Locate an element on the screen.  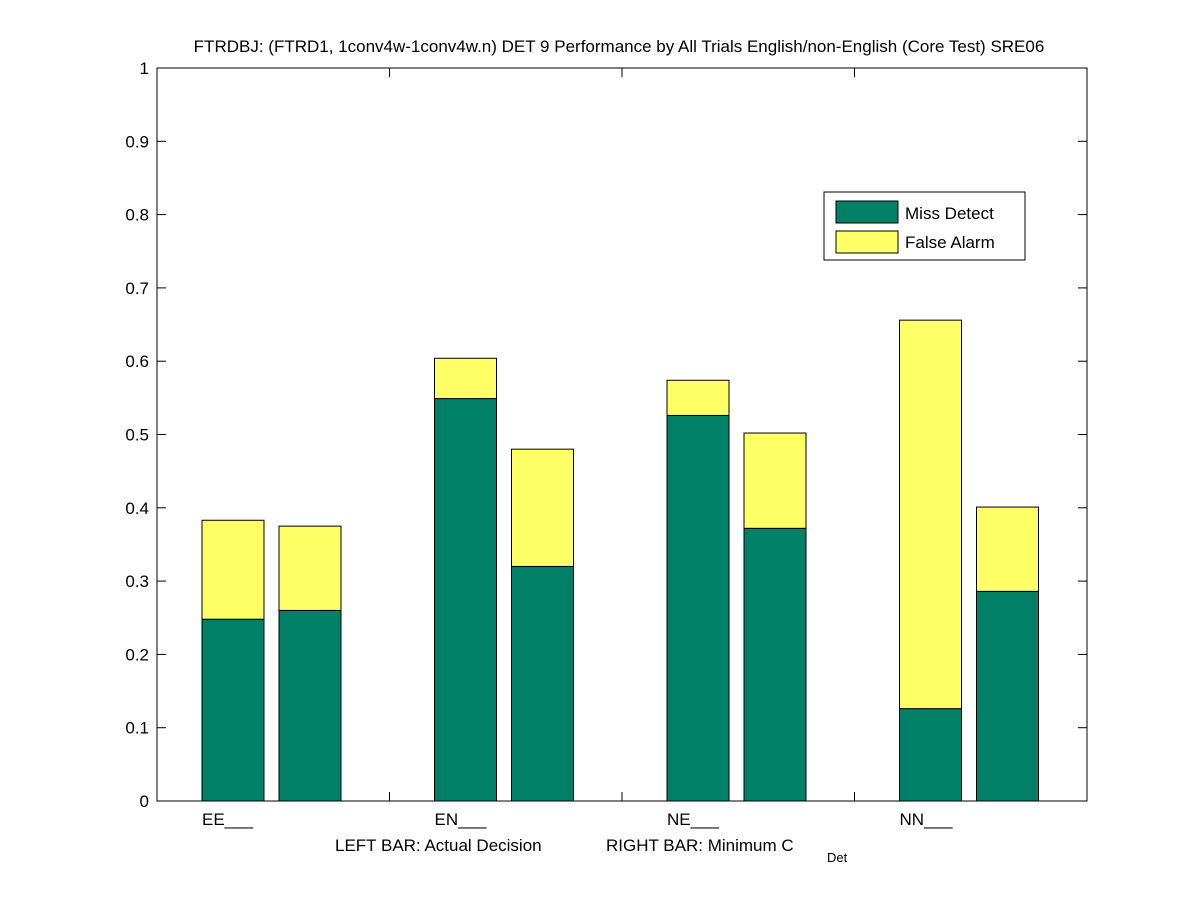
legend-label-false-alarm: False Alarm is located at coordinates (950, 242).